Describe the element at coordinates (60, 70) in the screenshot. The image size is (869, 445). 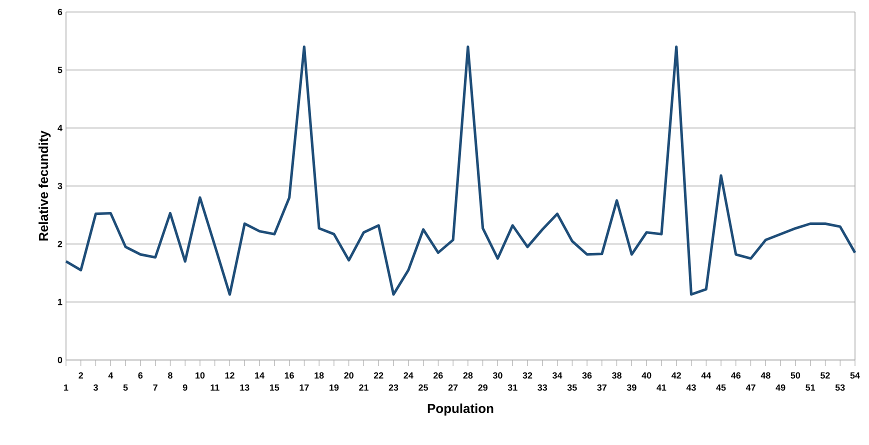
I see `y-tick-label: 5` at that location.